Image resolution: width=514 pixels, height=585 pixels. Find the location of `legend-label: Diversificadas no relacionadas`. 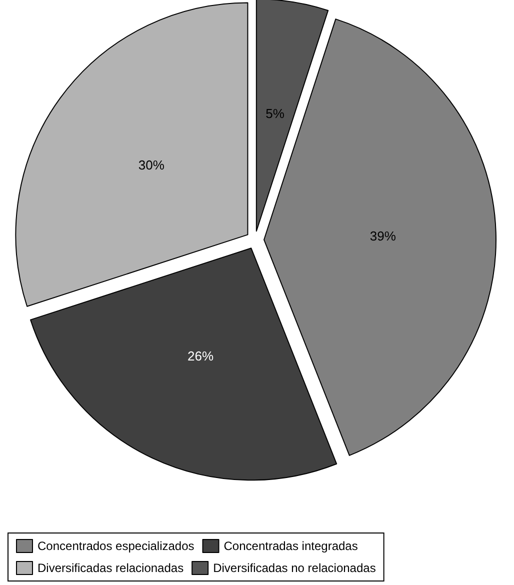

legend-label: Diversificadas no relacionadas is located at coordinates (294, 568).